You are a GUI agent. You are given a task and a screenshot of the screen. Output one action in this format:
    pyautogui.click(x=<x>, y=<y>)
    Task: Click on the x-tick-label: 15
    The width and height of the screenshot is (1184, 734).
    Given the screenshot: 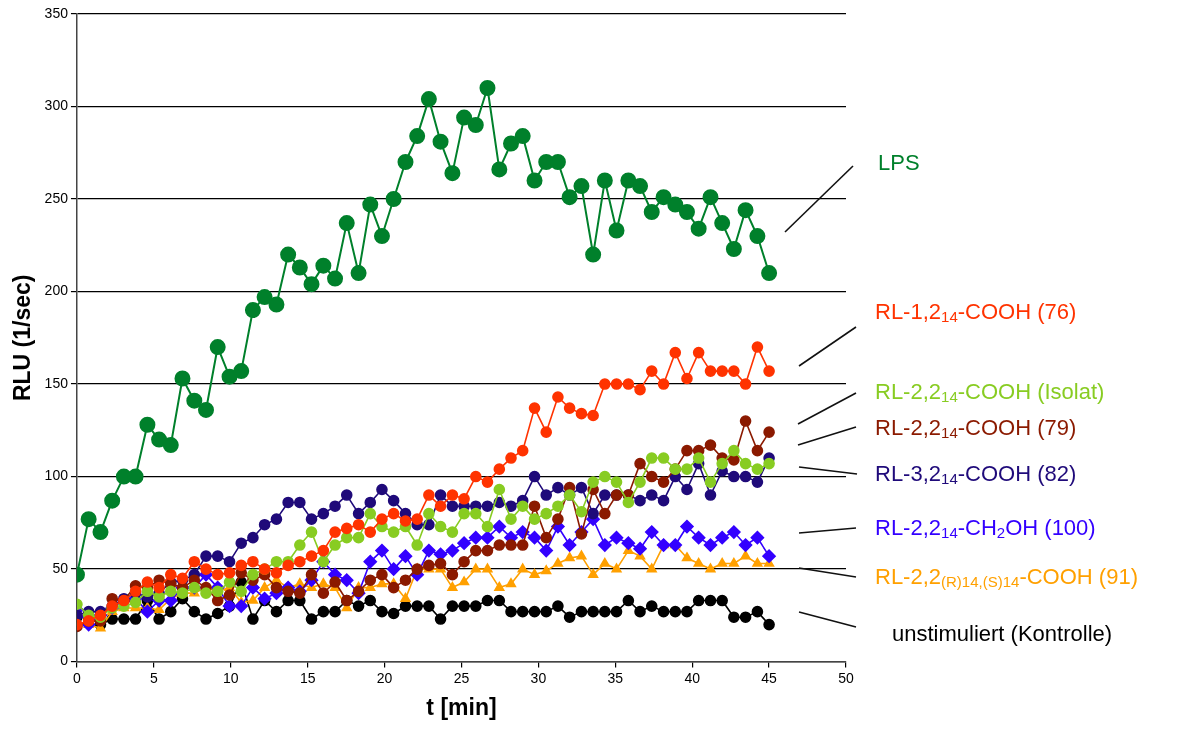 What is the action you would take?
    pyautogui.click(x=307, y=677)
    